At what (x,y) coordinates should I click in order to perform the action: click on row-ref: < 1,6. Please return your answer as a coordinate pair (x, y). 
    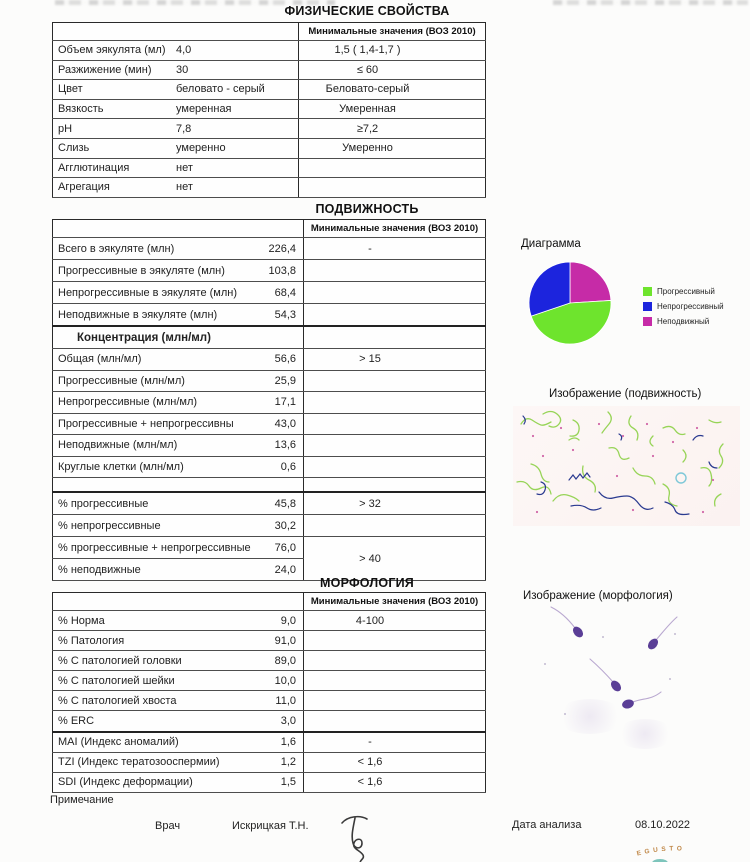
    Looking at the image, I should click on (394, 782).